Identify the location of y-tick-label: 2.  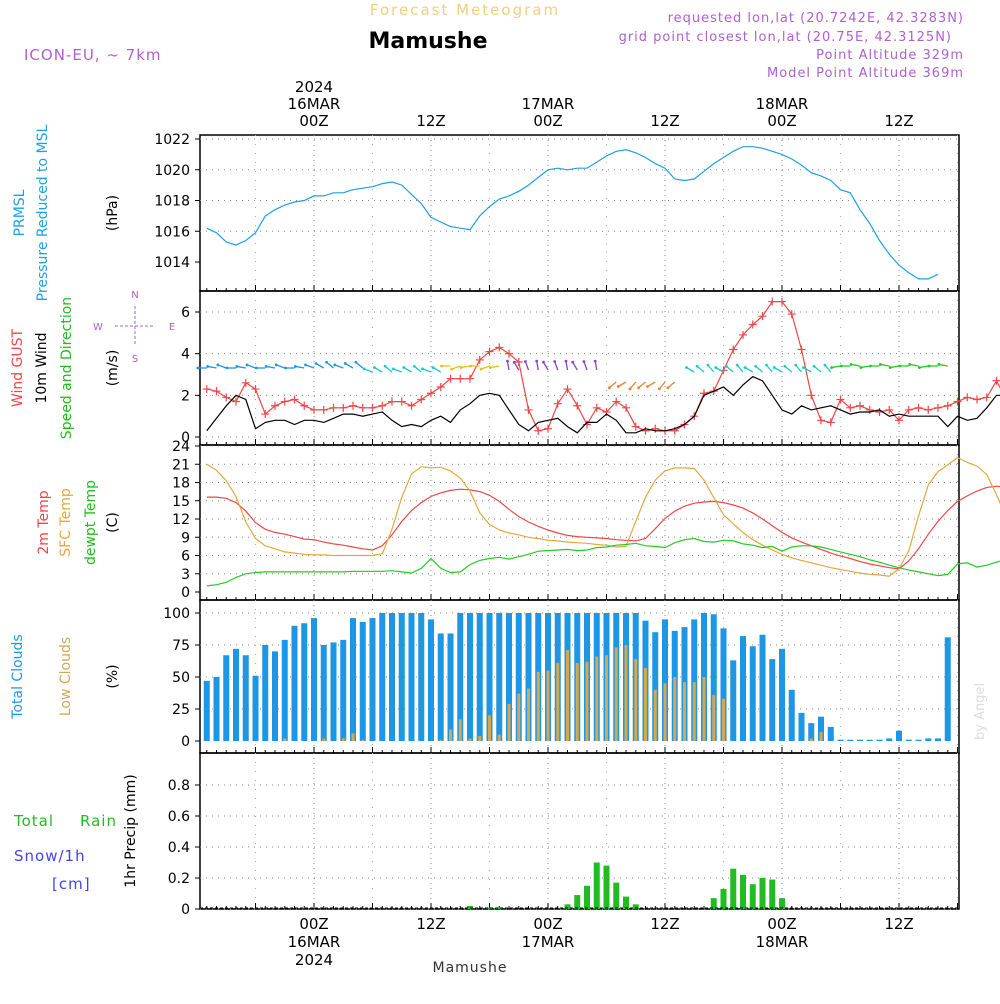
(185, 396).